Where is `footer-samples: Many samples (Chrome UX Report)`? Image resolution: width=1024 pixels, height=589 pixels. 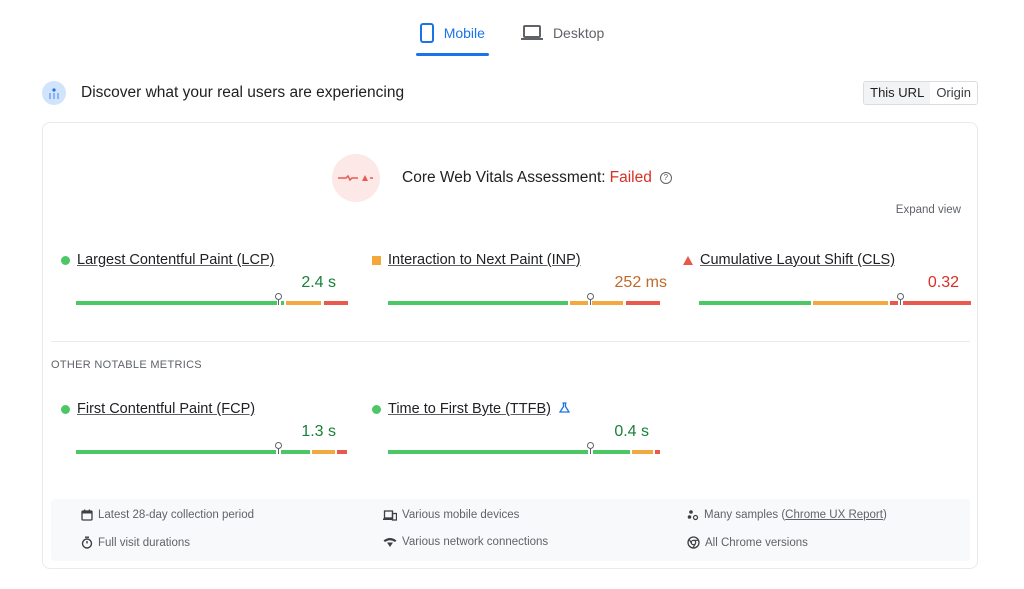
footer-samples: Many samples (Chrome UX Report) is located at coordinates (787, 515).